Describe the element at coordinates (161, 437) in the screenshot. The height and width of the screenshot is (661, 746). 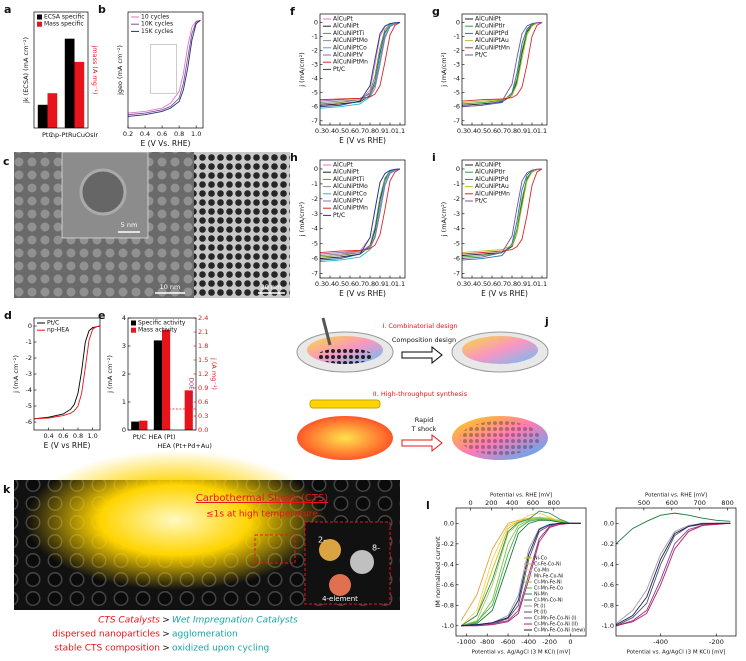
I see `x-tick-label: HEA (Pt)` at that location.